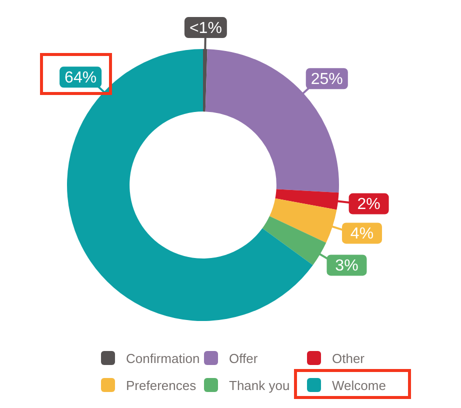  What do you see at coordinates (163, 358) in the screenshot?
I see `legend-label: Confirmation` at bounding box center [163, 358].